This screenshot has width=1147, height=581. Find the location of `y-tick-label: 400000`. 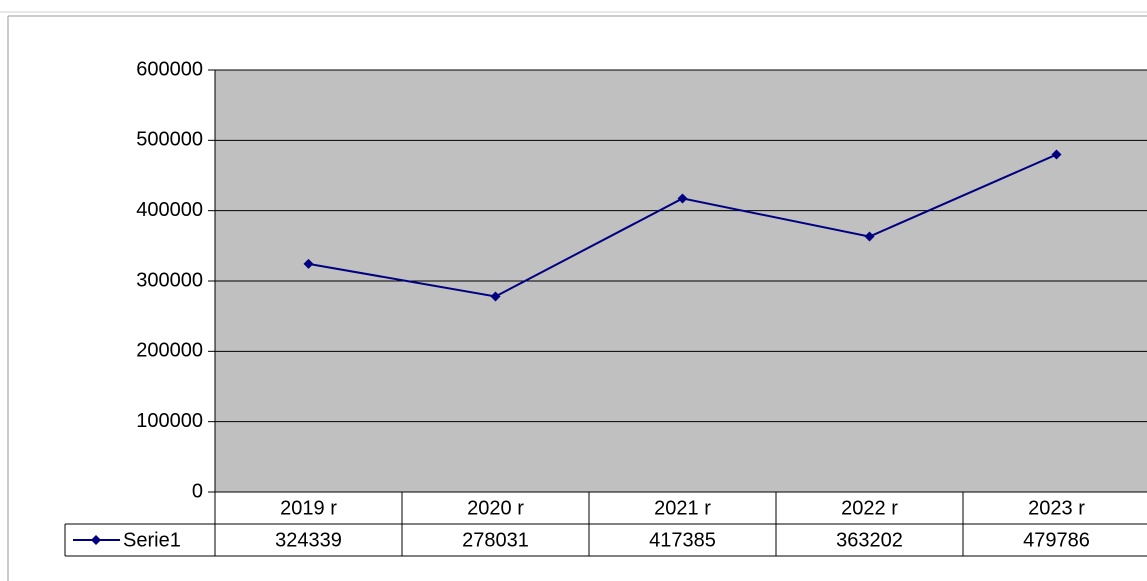

y-tick-label: 400000 is located at coordinates (169, 210).